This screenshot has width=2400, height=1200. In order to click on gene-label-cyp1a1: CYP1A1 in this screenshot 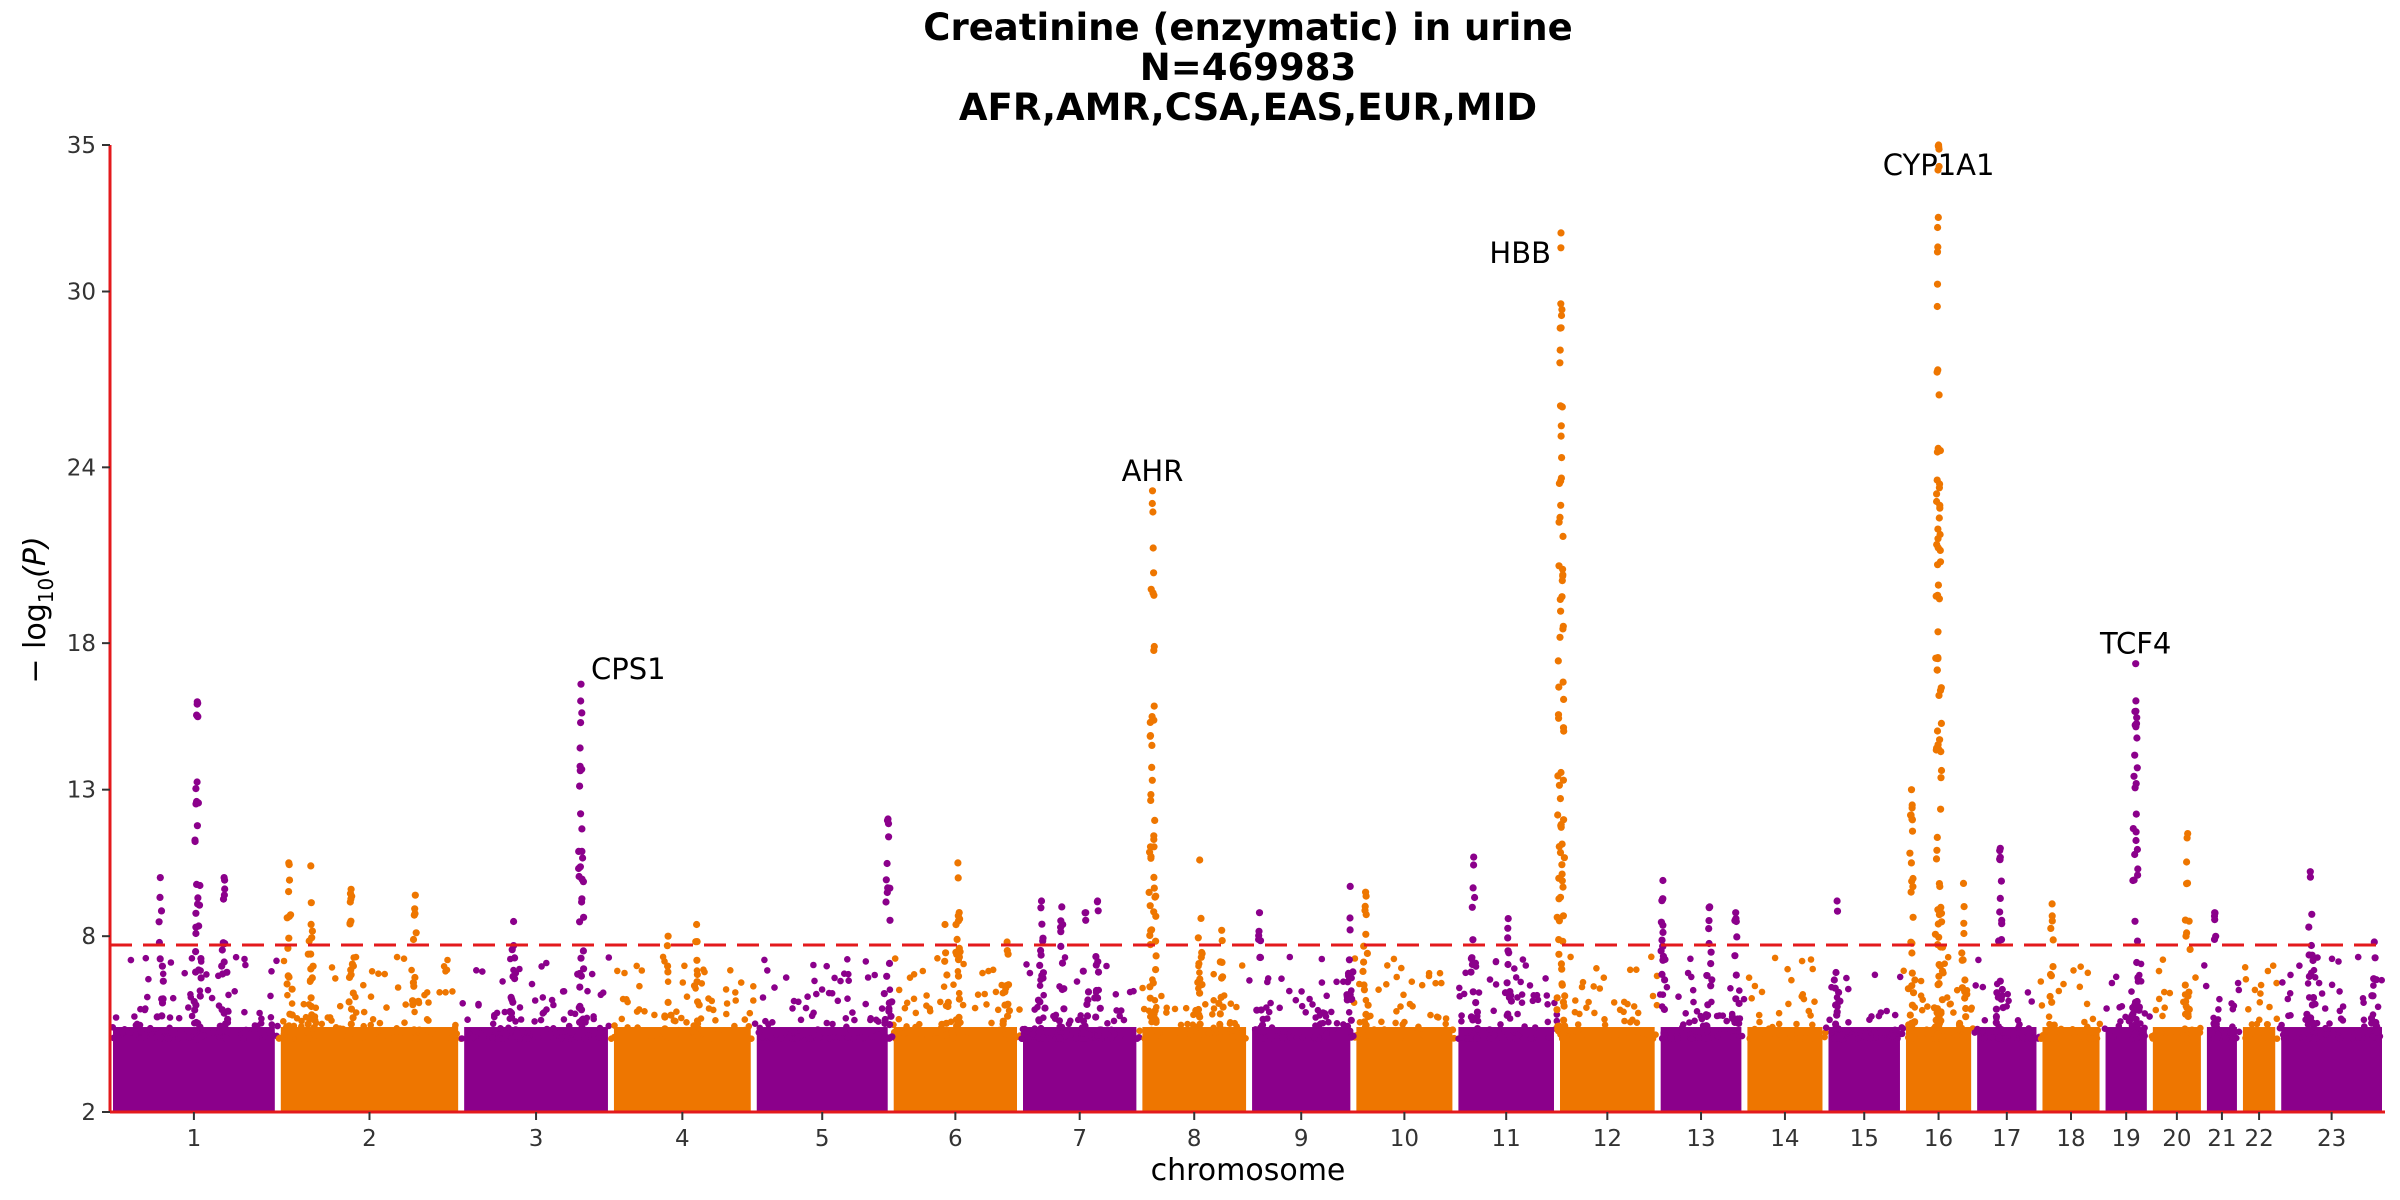, I will do `click(1939, 165)`.